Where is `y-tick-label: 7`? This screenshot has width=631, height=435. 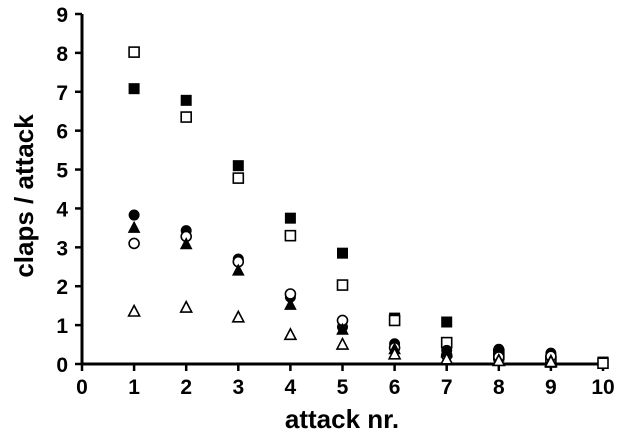
y-tick-label: 7 is located at coordinates (62, 93).